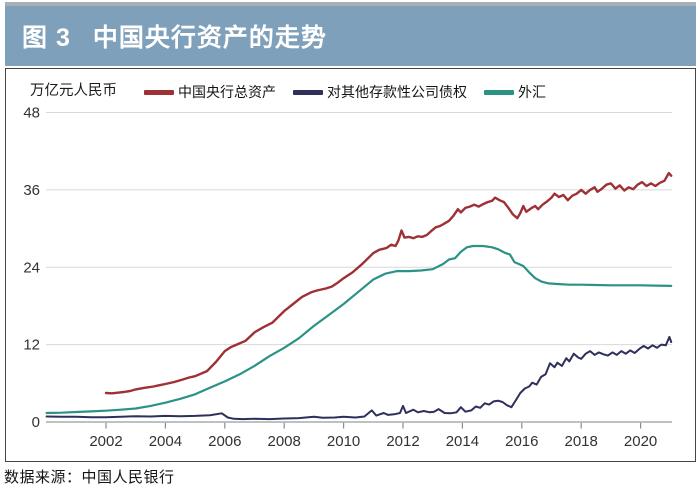 This screenshot has height=494, width=700. I want to click on figure-title-bar: 图 3 中国央行资产的走势, so click(350, 36).